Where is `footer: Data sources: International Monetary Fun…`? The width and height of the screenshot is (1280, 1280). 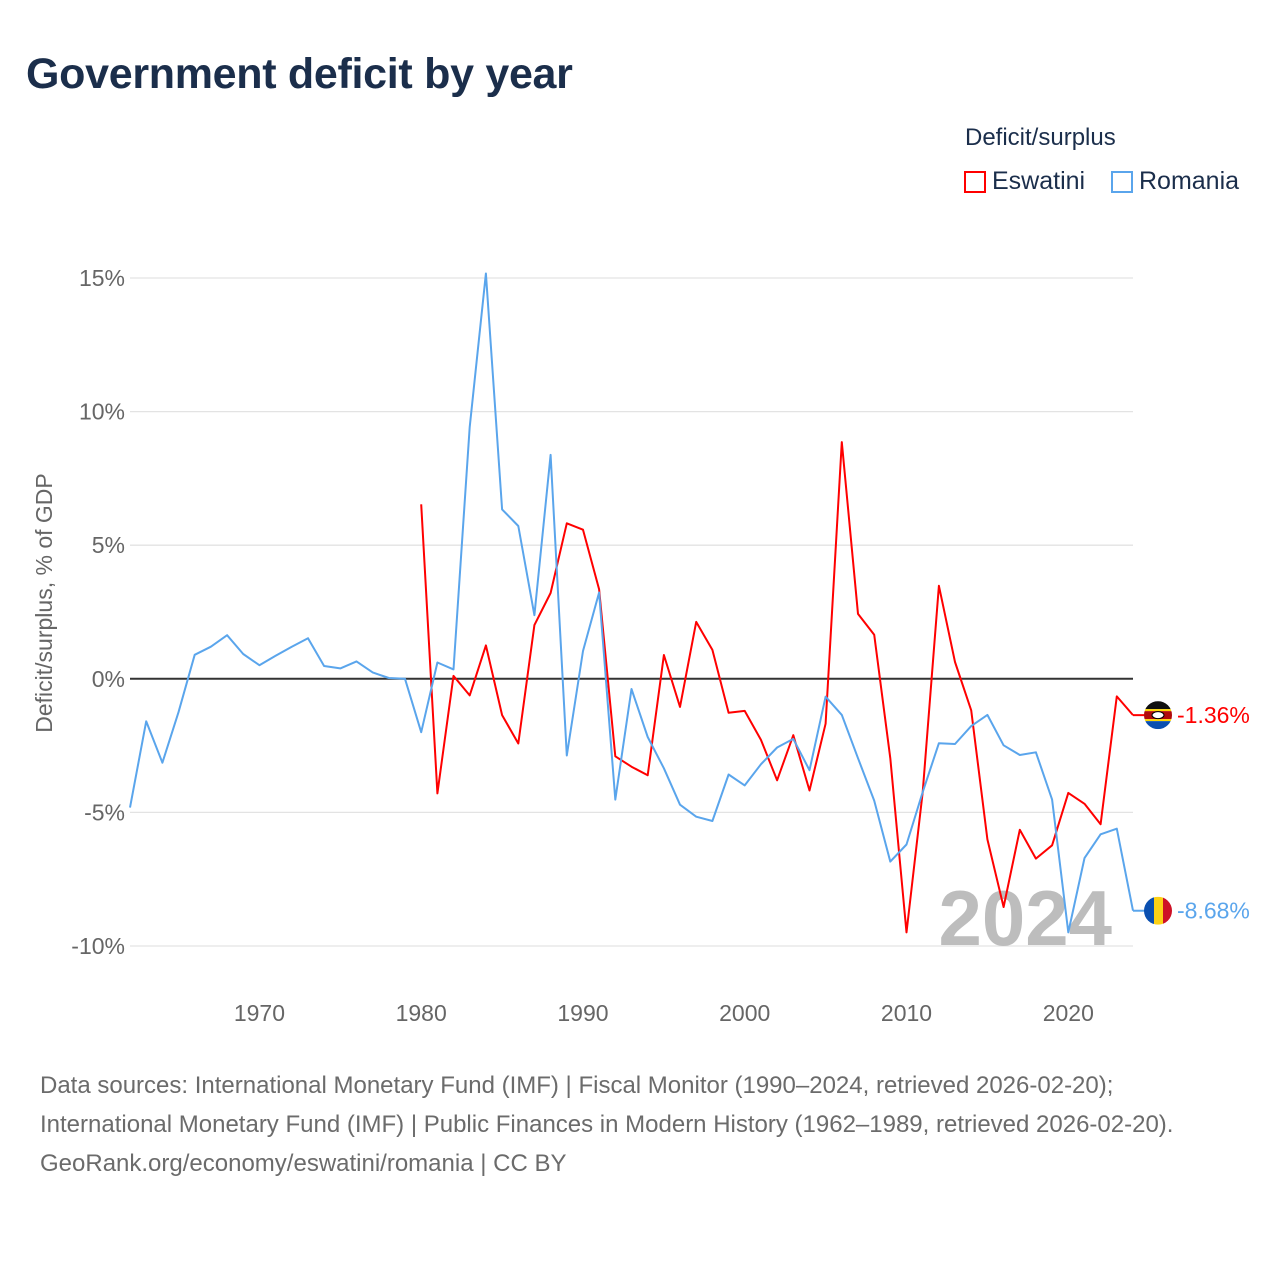
footer: Data sources: International Monetary Fun… is located at coordinates (645, 1124).